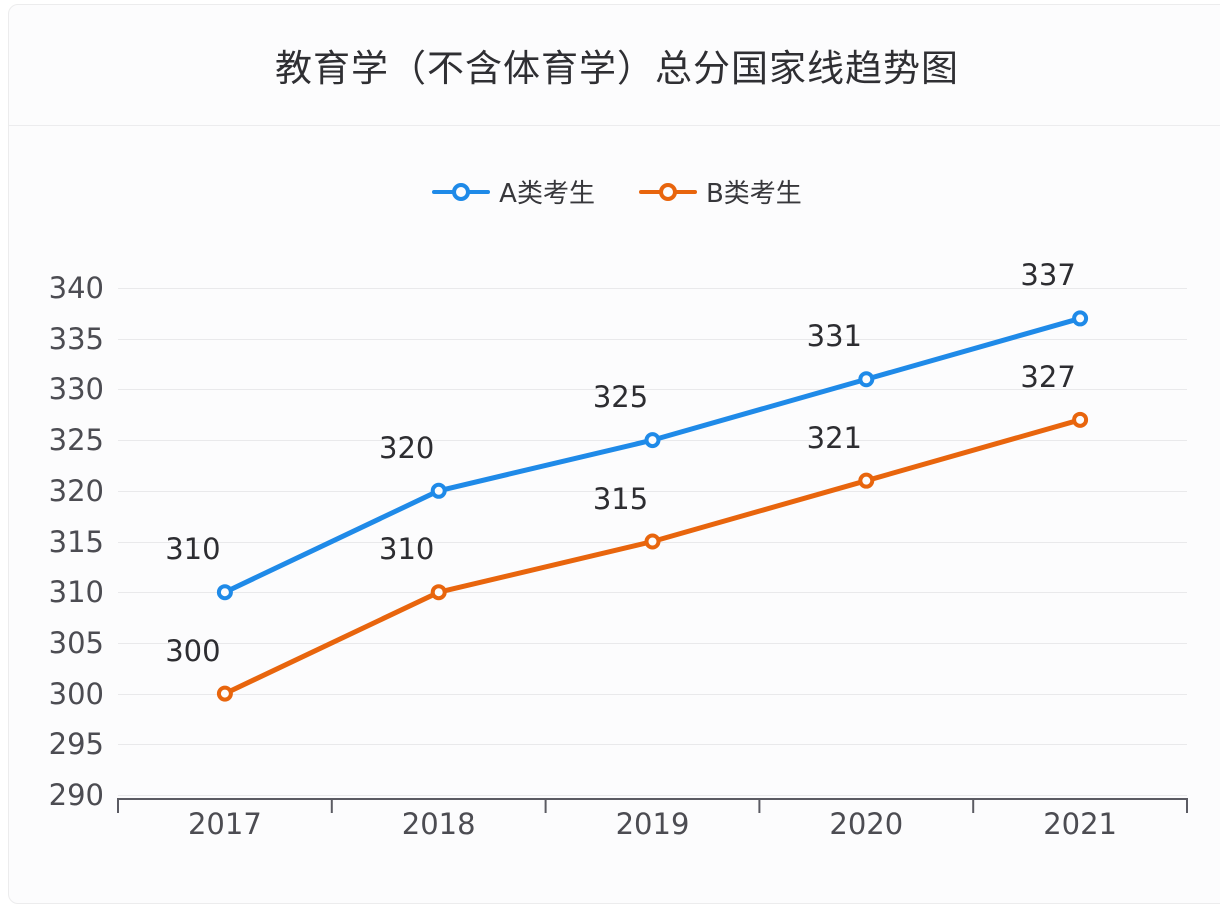  What do you see at coordinates (76, 389) in the screenshot?
I see `y-axis-tick: 330` at bounding box center [76, 389].